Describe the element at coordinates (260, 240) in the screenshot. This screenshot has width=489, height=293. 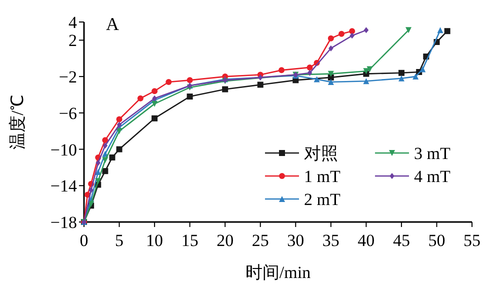
I see `x-tick-label: 25` at that location.